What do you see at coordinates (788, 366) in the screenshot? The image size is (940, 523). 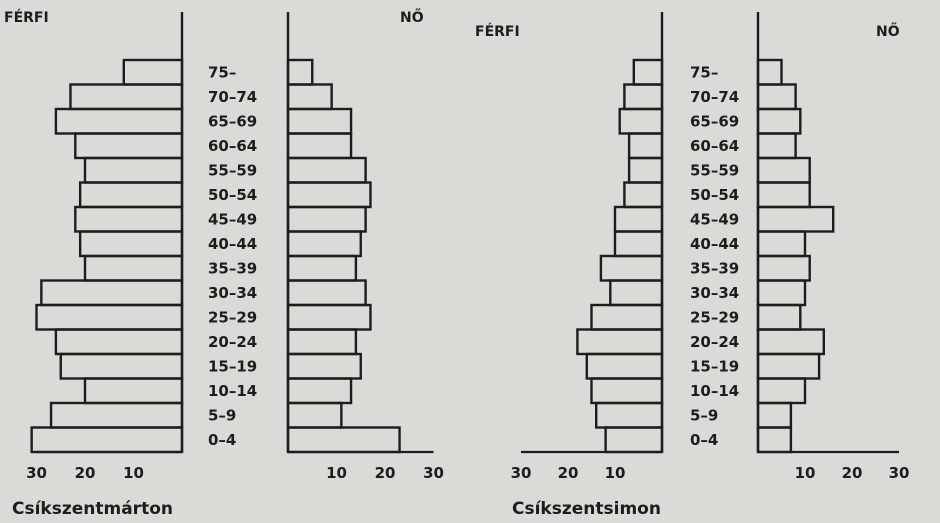 I see `bar-female-15–19` at bounding box center [788, 366].